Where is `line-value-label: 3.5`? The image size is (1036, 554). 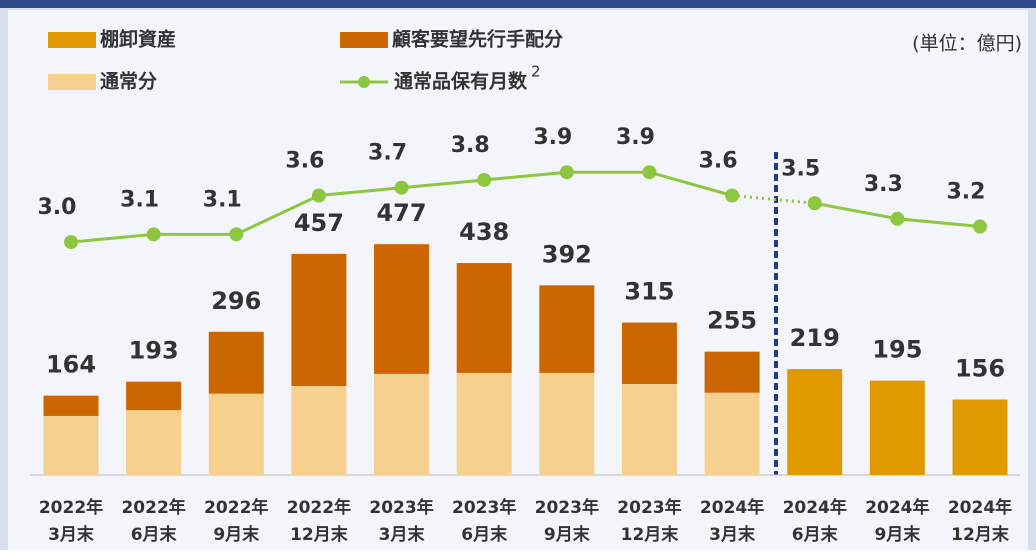
line-value-label: 3.5 is located at coordinates (800, 168).